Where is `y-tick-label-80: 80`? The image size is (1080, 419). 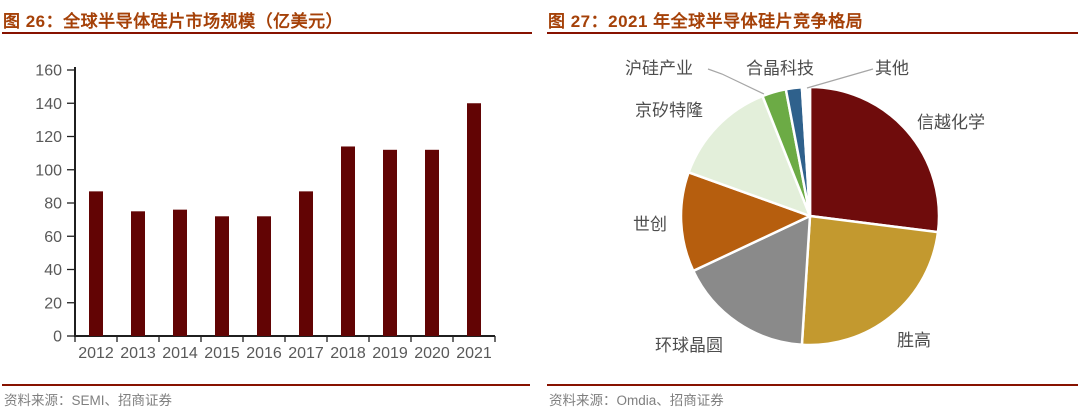
y-tick-label-80: 80 is located at coordinates (53, 204).